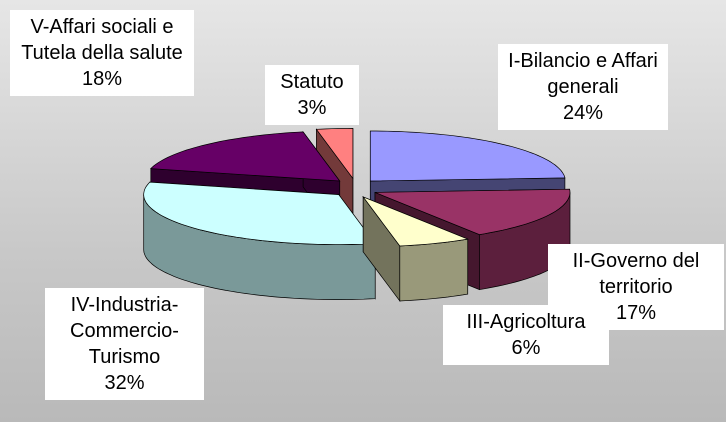  Describe the element at coordinates (102, 40) in the screenshot. I see `category-name: V-Affari sociali e Tutela della salute` at that location.